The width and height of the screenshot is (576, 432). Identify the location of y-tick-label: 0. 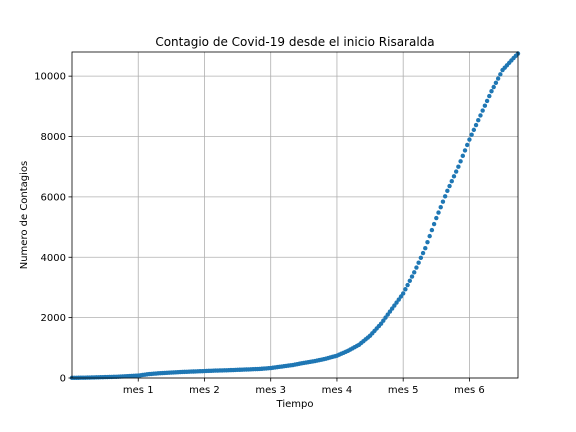
(63, 379).